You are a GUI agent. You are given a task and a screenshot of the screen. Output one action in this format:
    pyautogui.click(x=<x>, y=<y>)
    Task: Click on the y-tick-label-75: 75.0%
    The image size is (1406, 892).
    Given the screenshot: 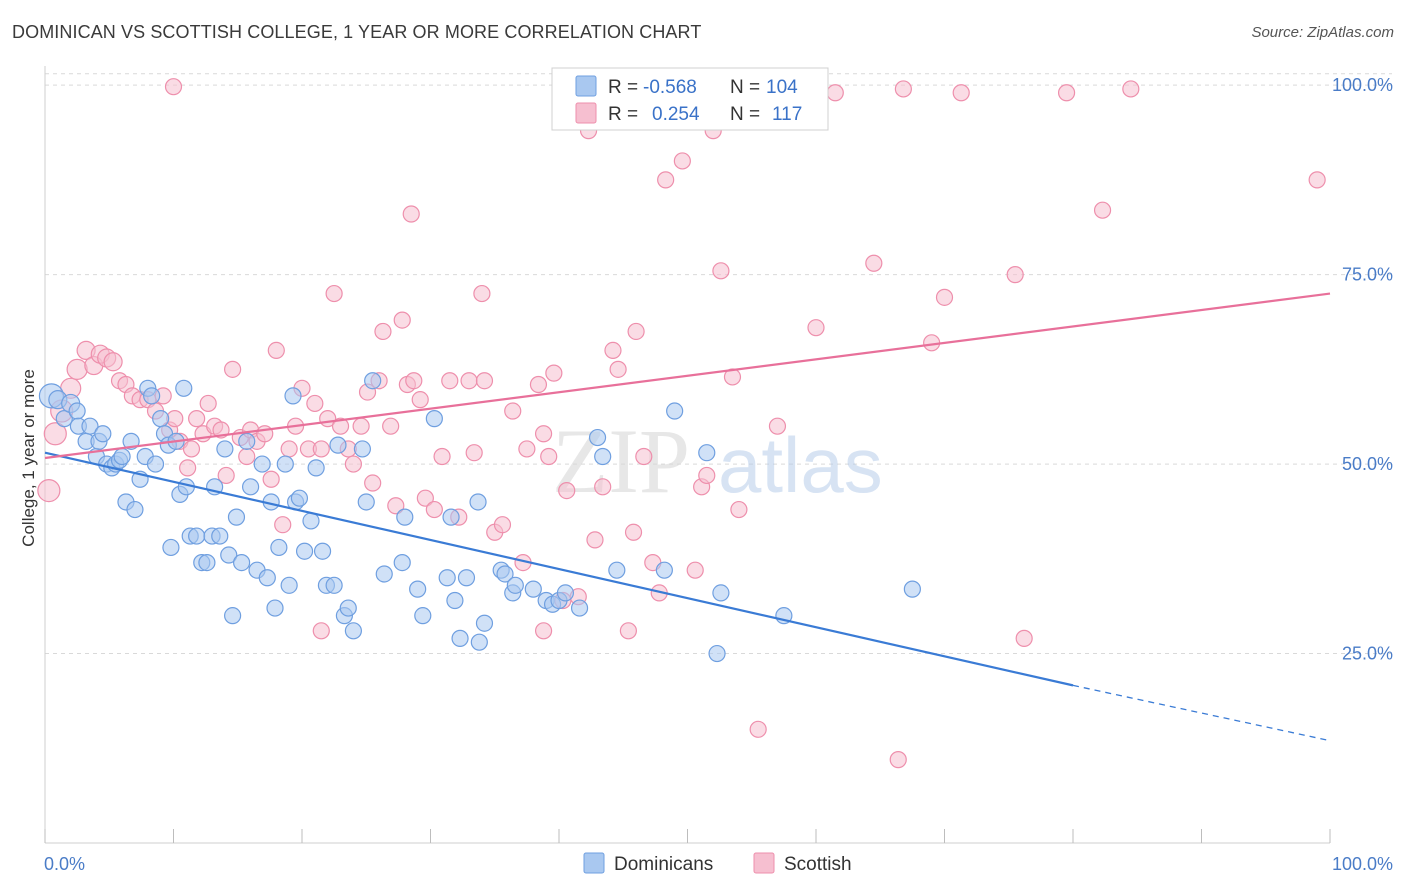 What is the action you would take?
    pyautogui.click(x=1367, y=275)
    